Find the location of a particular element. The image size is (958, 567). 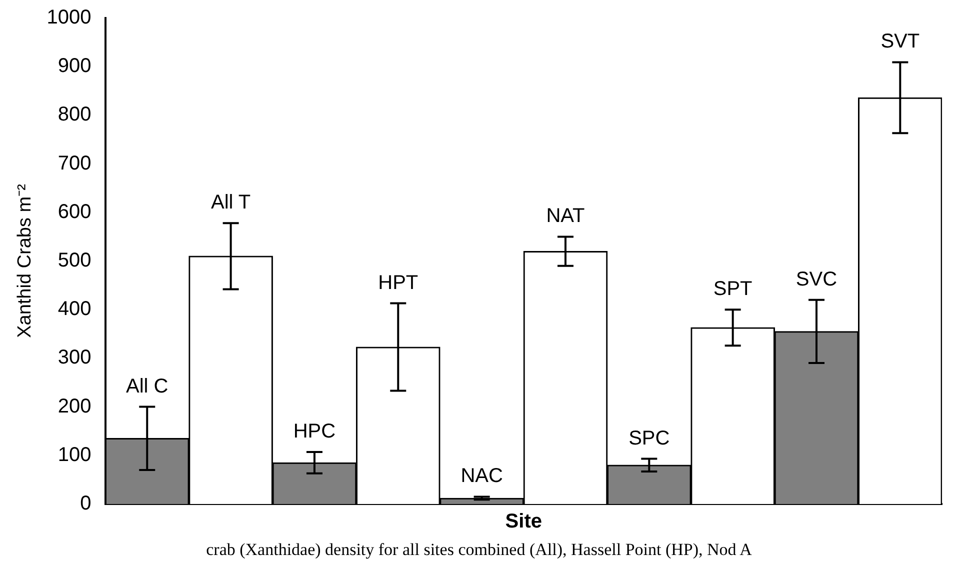

x-tick-label: HPC is located at coordinates (314, 431).